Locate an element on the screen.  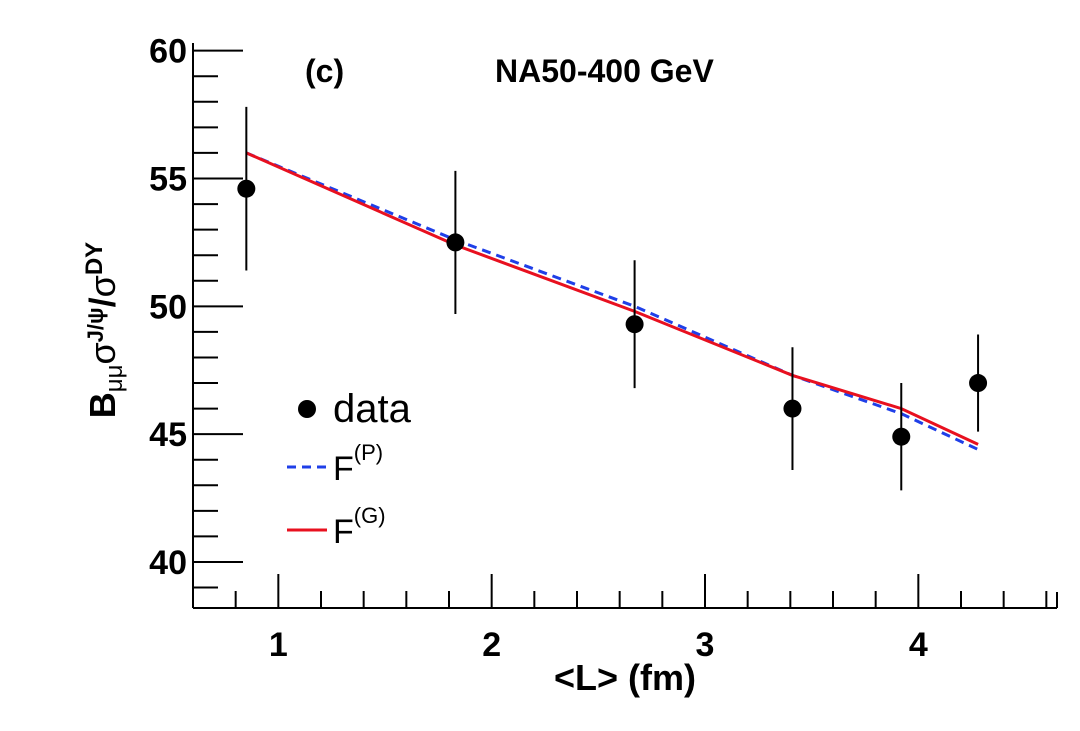
y-tick-label: 50 is located at coordinates (168, 307).